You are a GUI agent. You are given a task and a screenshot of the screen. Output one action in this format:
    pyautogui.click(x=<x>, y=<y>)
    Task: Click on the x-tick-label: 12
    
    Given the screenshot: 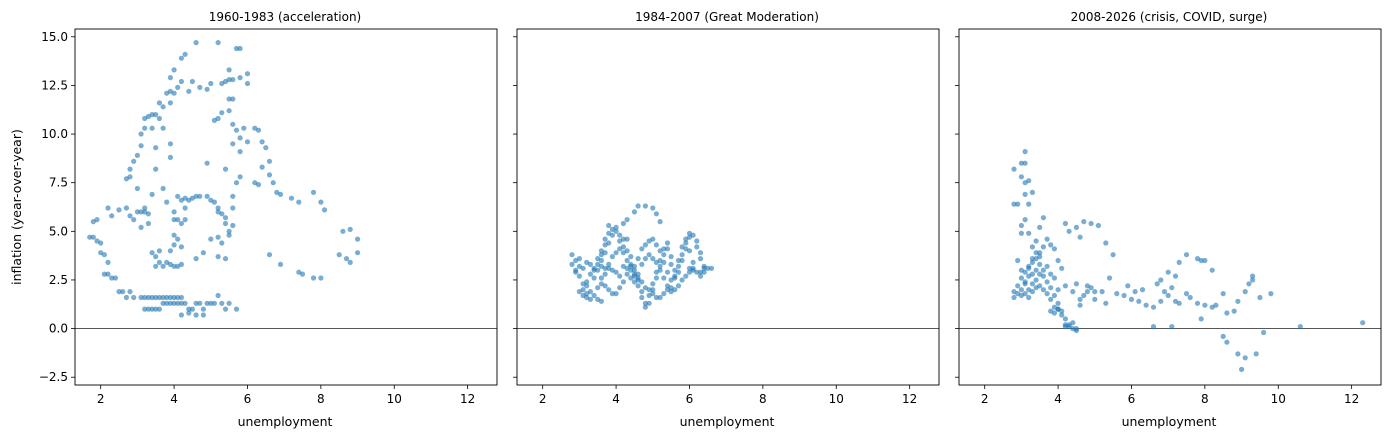 What is the action you would take?
    pyautogui.click(x=1351, y=399)
    